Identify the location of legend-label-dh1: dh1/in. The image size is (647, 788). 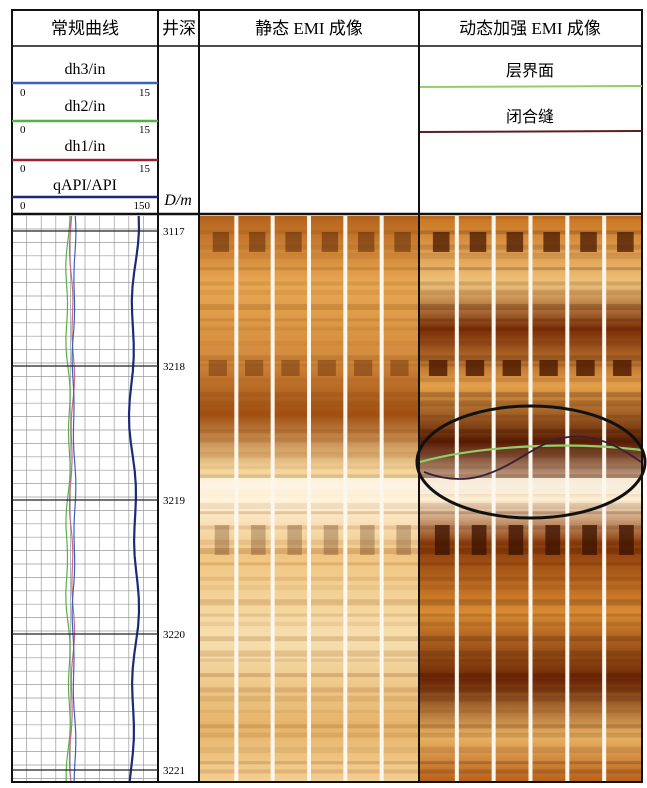
(85, 146).